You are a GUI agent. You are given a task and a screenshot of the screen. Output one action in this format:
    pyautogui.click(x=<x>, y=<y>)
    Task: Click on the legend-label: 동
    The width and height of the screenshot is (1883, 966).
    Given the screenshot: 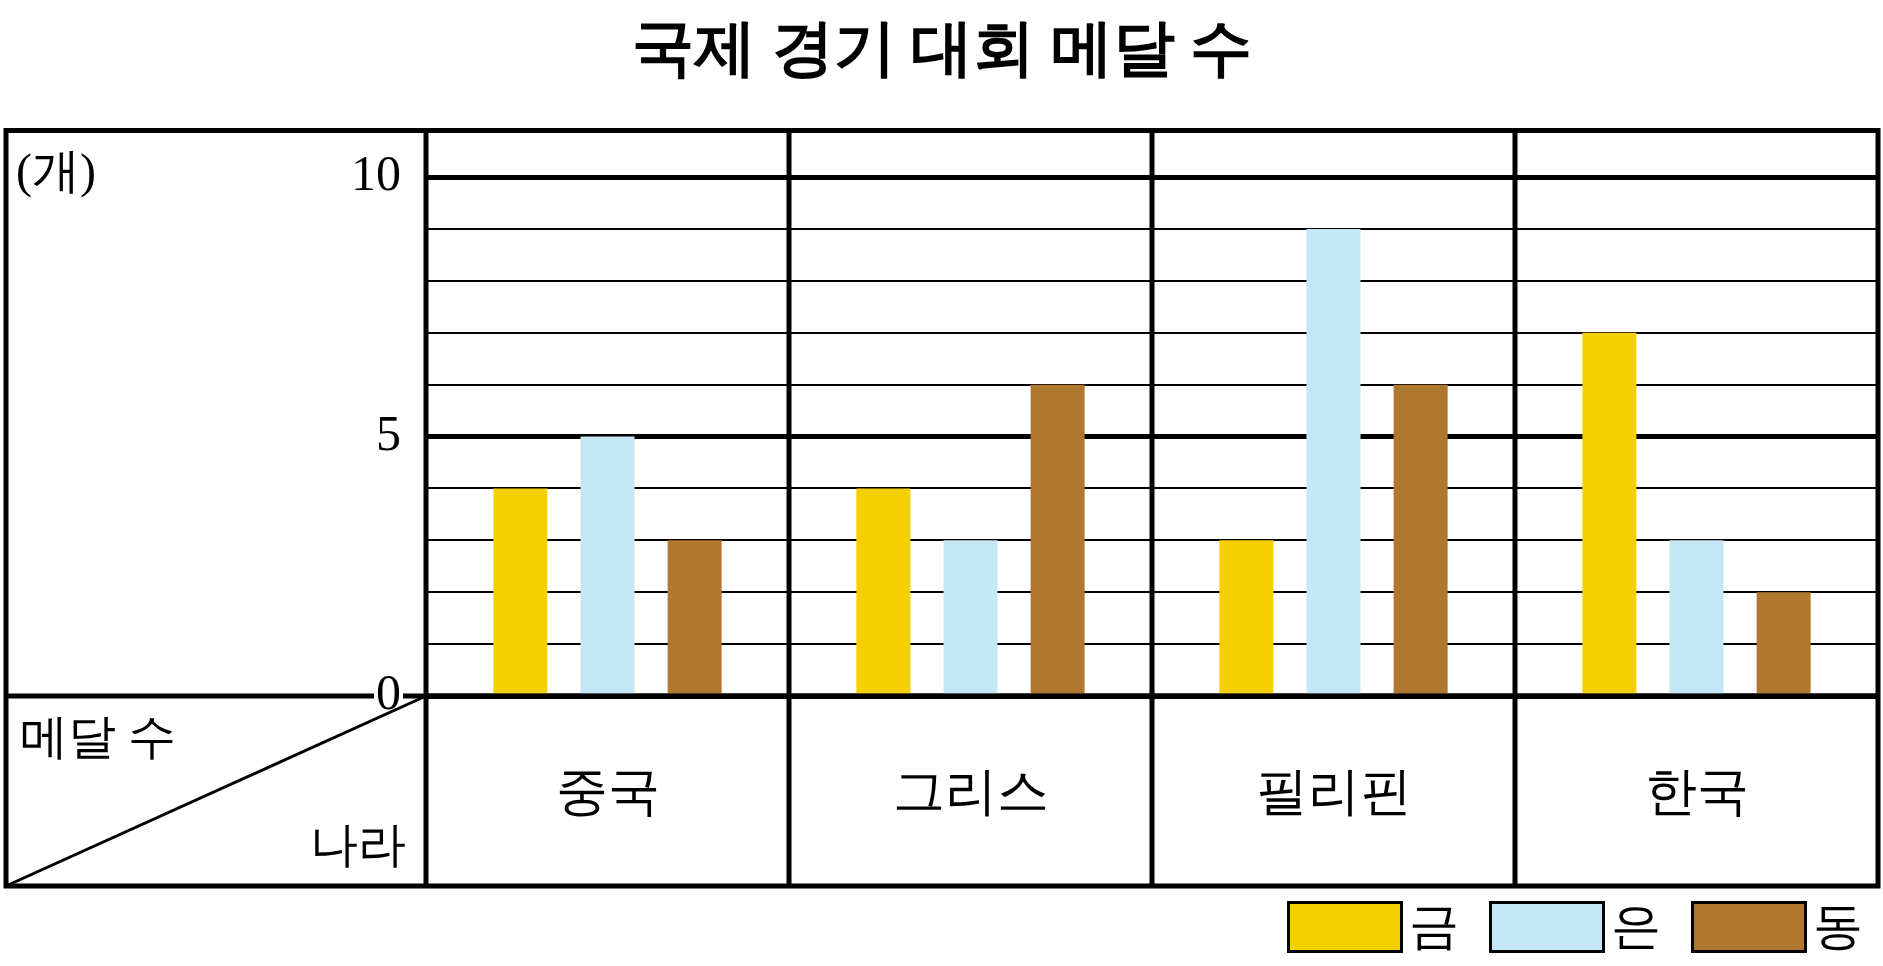 What is the action you would take?
    pyautogui.click(x=1838, y=926)
    